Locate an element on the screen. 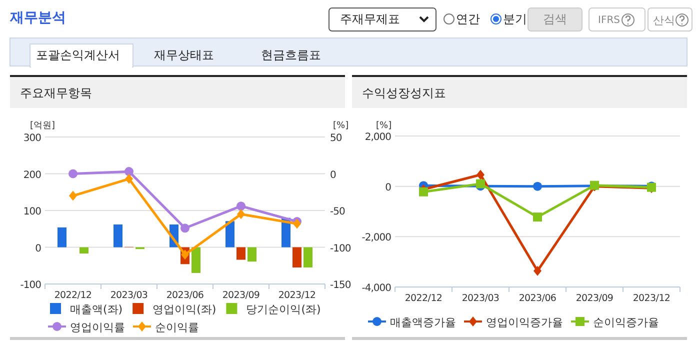 This screenshot has width=697, height=342. legend-label: 매출액(좌) is located at coordinates (96, 309).